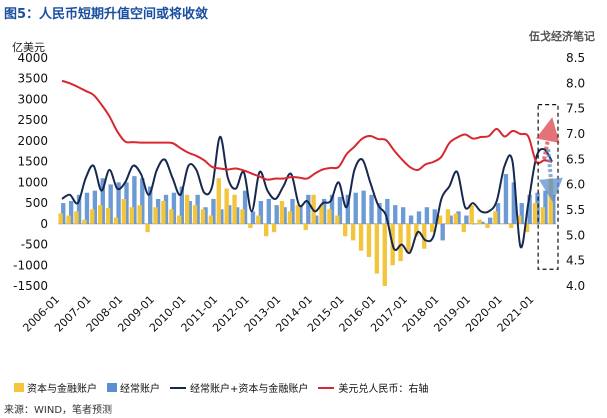 This screenshot has height=418, width=607. What do you see at coordinates (178, 387) in the screenshot?
I see `legend-swatch-sum` at bounding box center [178, 387].